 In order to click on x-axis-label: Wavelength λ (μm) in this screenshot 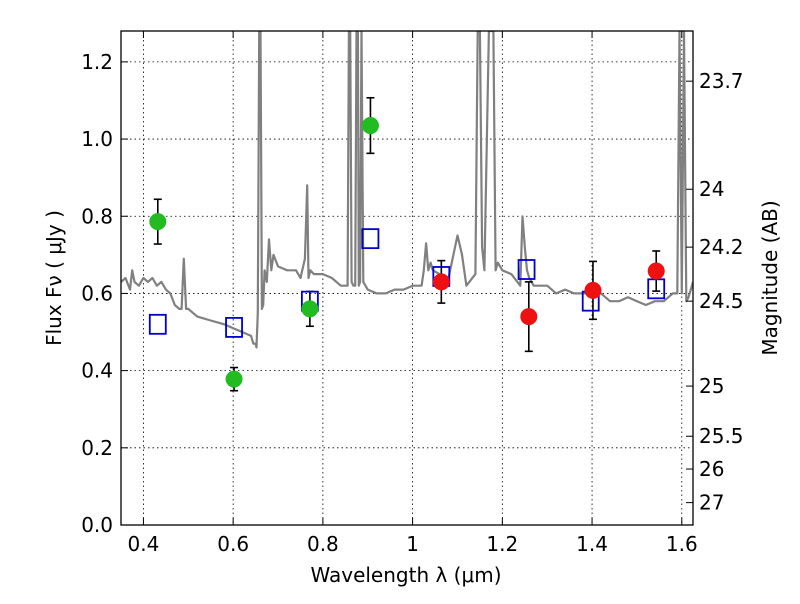, I will do `click(405, 575)`.